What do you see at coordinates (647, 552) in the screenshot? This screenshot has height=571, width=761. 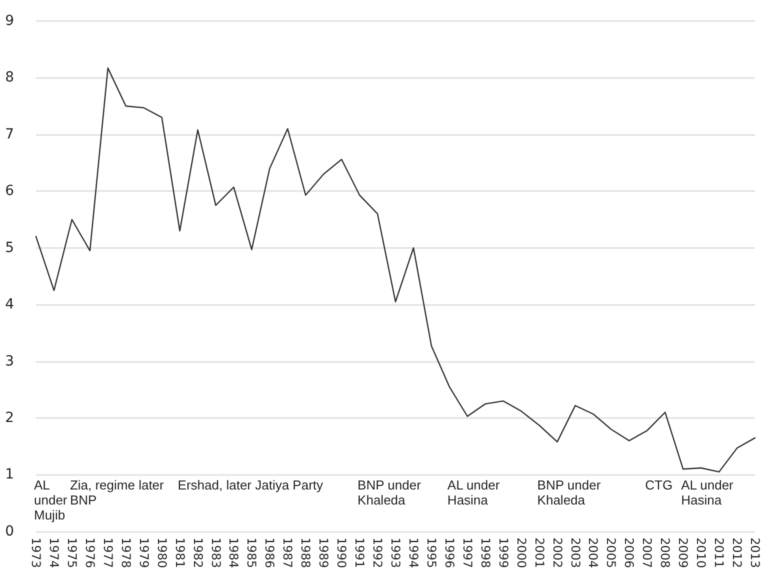 I see `x-tick-label: 2007` at bounding box center [647, 552].